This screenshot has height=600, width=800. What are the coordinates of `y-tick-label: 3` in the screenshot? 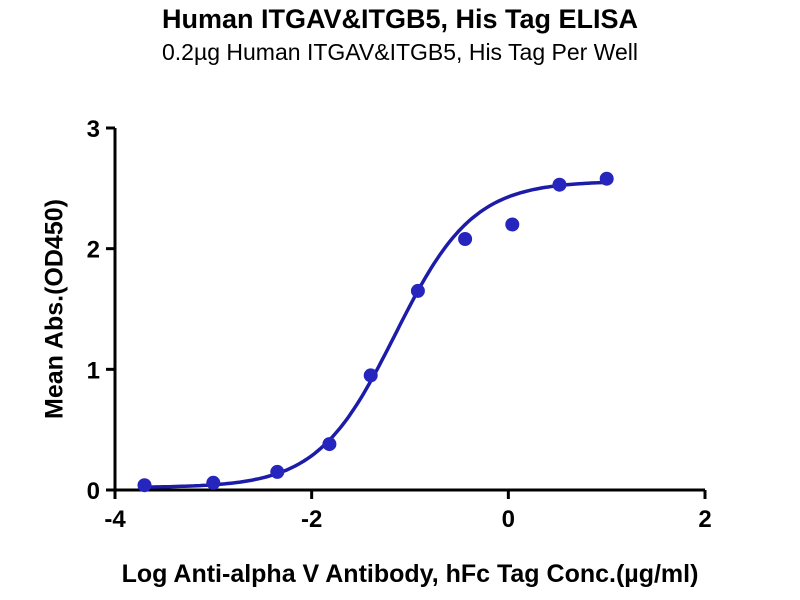 It's located at (93, 129).